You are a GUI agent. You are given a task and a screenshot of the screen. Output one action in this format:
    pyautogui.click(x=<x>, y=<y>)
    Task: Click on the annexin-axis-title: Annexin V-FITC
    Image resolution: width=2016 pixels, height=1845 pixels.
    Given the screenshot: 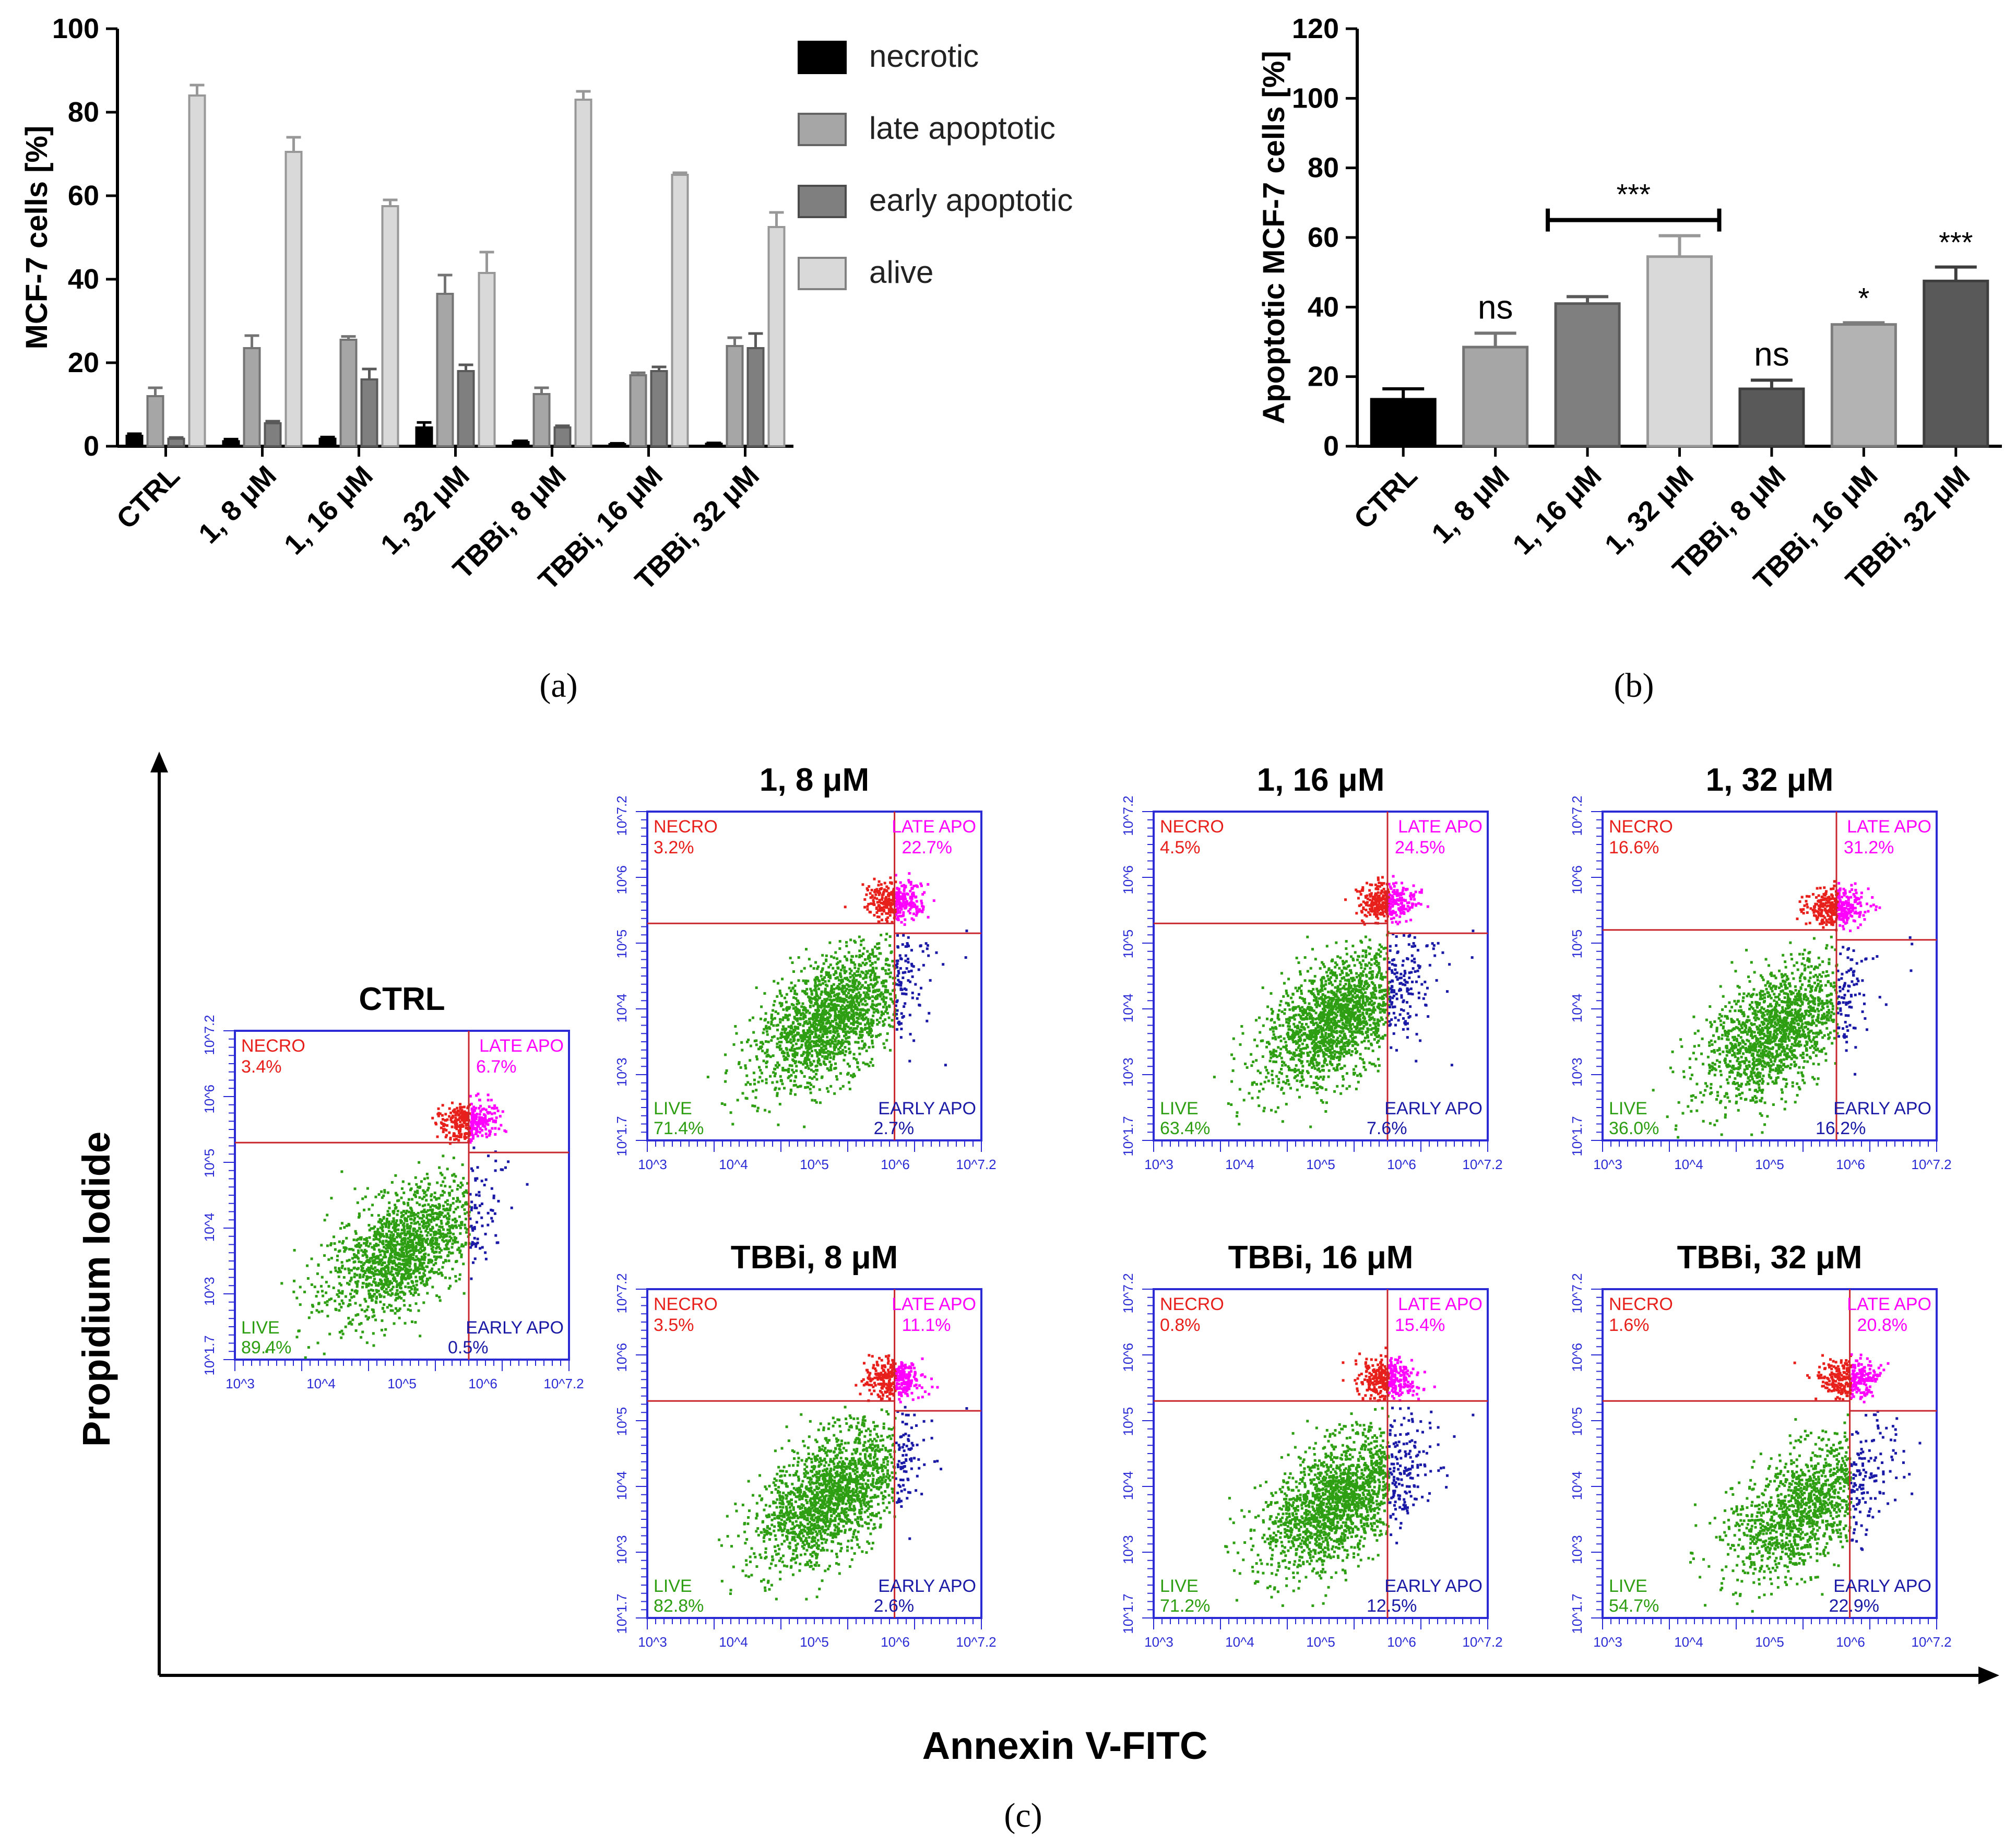 What is the action you would take?
    pyautogui.click(x=1065, y=1745)
    